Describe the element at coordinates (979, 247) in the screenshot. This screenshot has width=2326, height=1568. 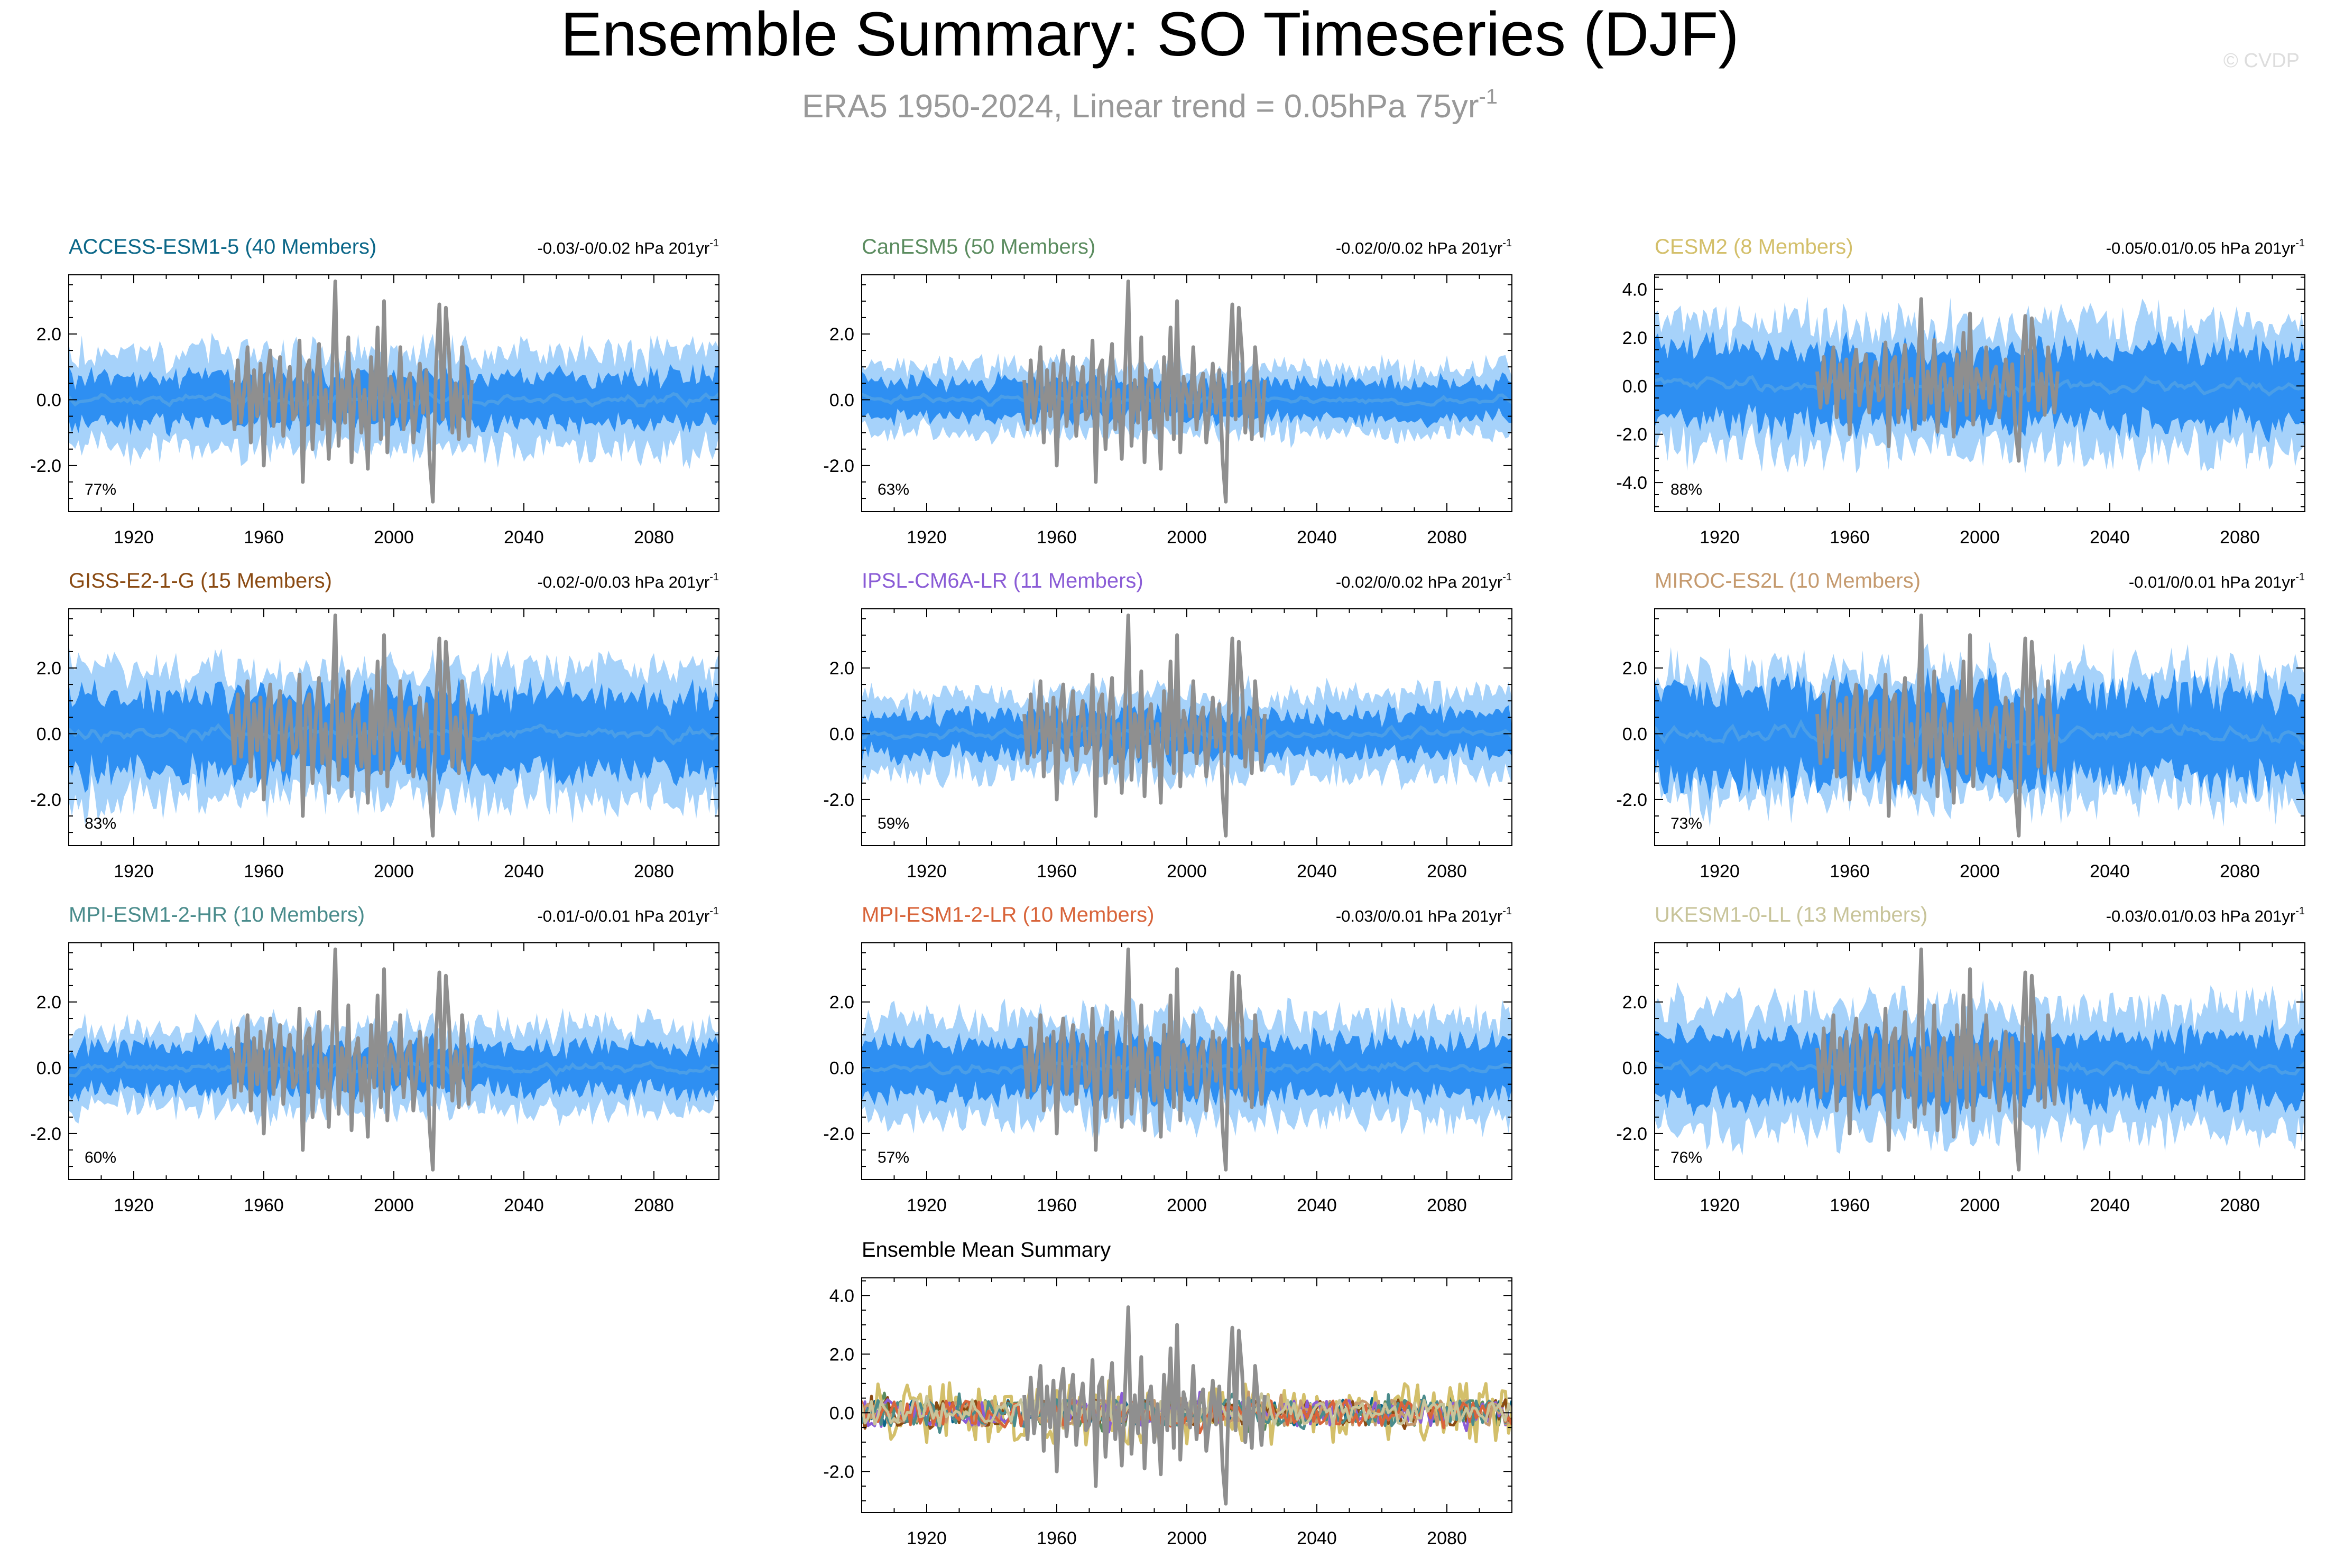
I see `panel-title: CanESM5 (50 Members)` at that location.